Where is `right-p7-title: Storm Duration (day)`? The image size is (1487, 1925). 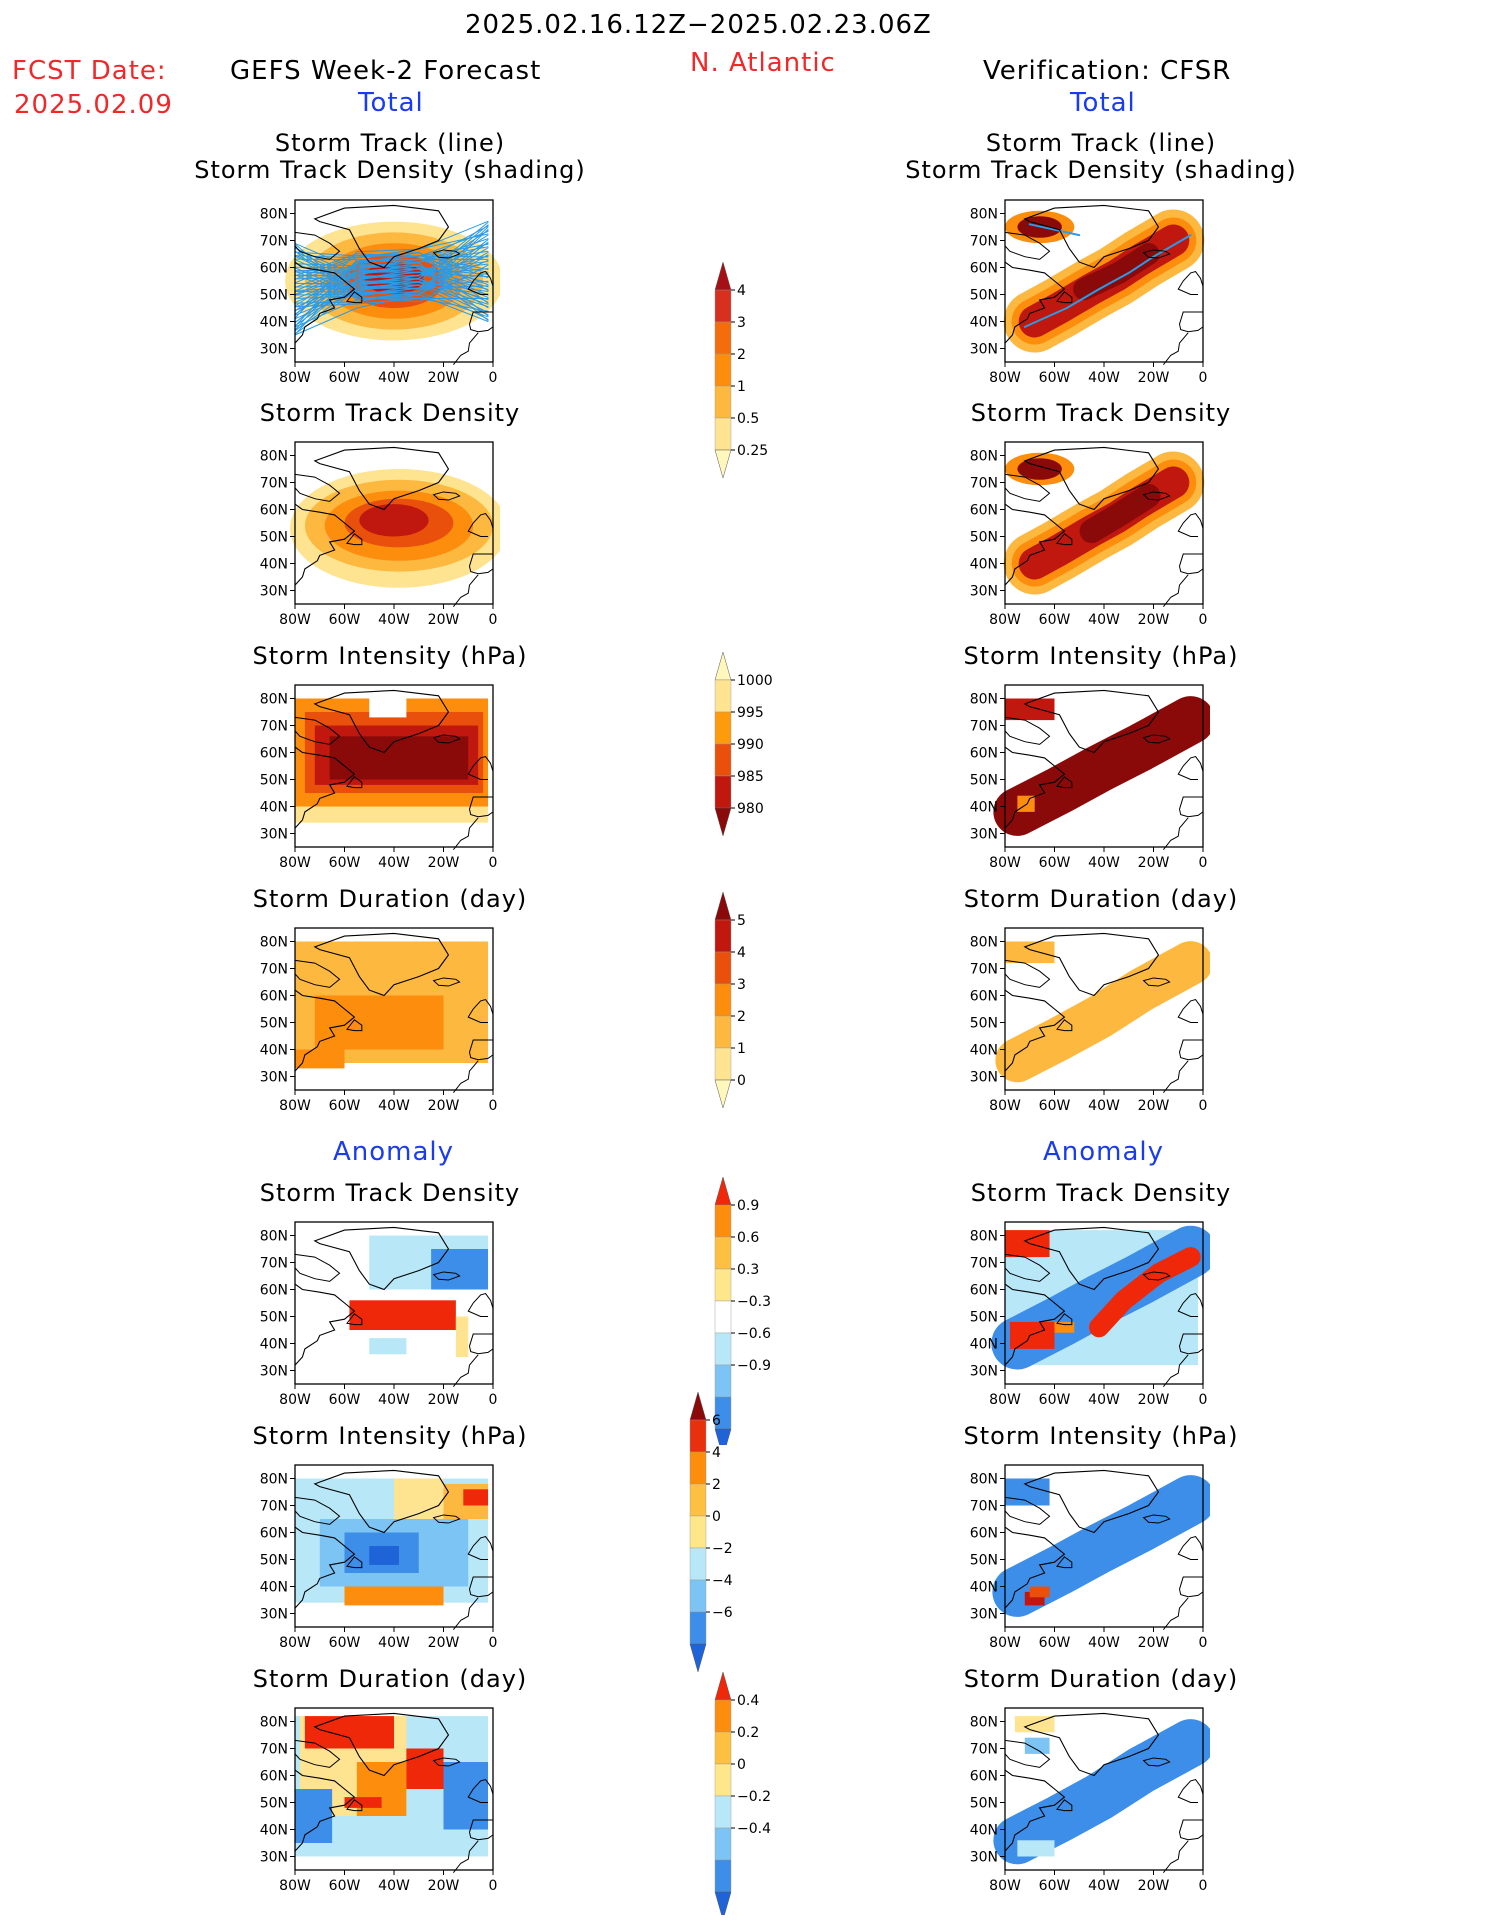
right-p7-title: Storm Duration (day) is located at coordinates (1101, 1679).